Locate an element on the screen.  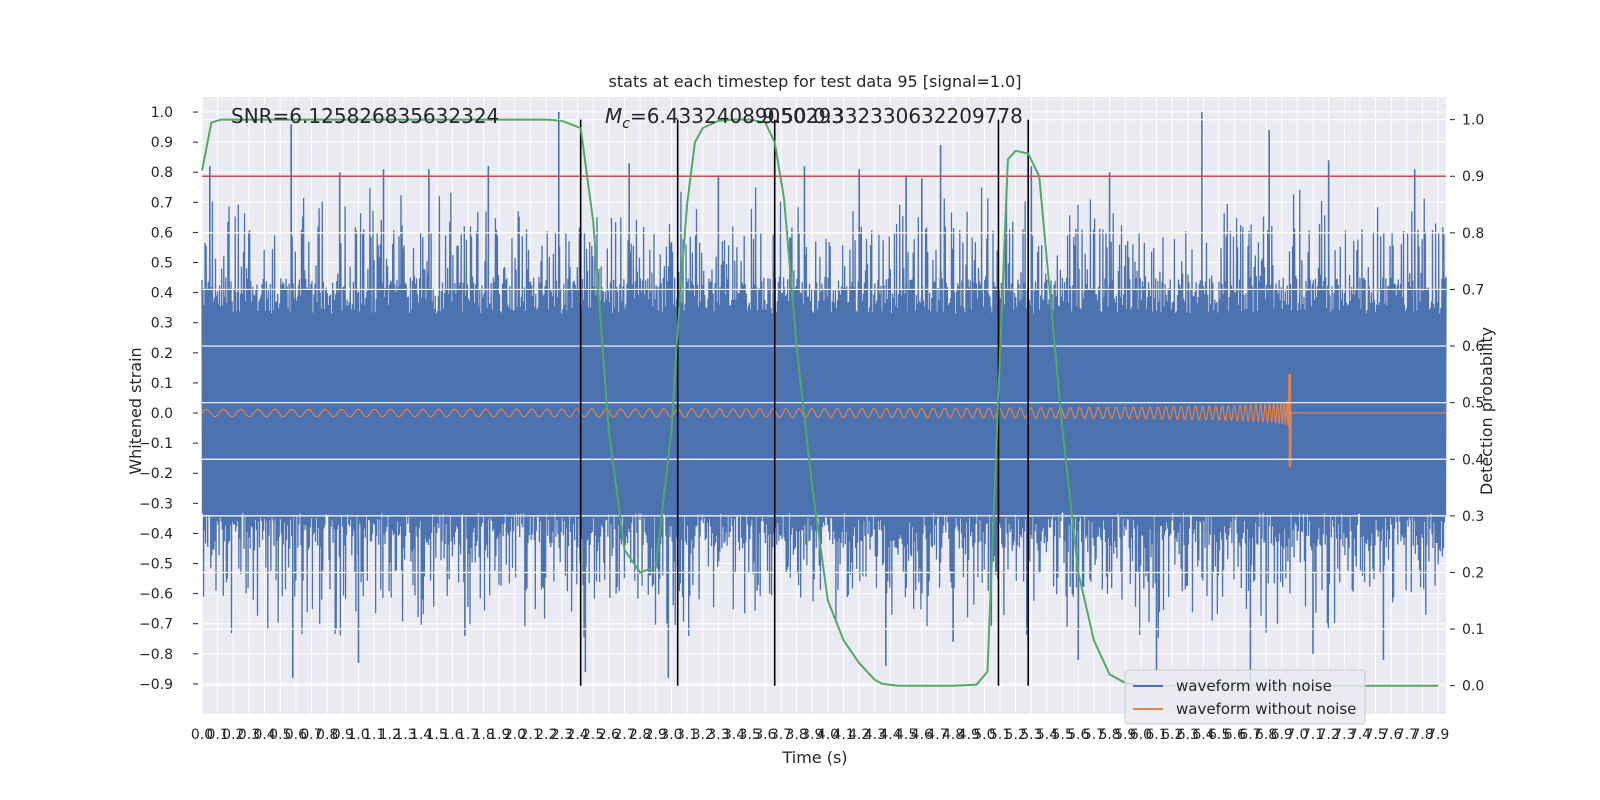
x-tick-label: 1.7 is located at coordinates (468, 735).